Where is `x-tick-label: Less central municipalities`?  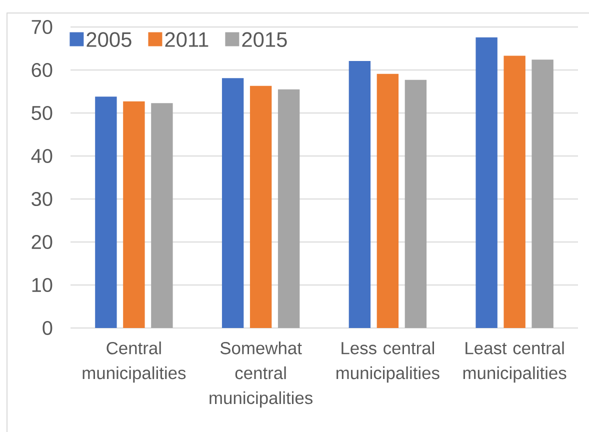 x-tick-label: Less central municipalities is located at coordinates (388, 362).